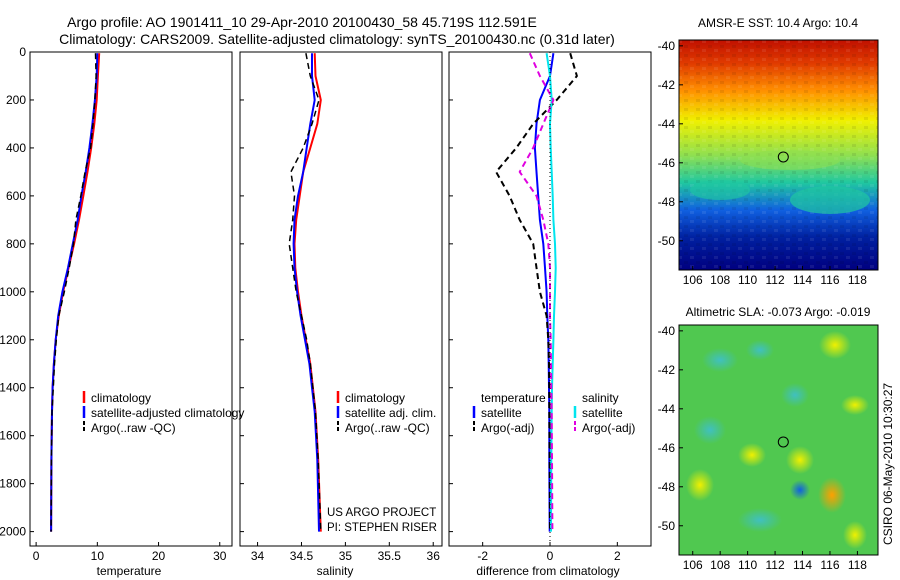 Image resolution: width=900 pixels, height=580 pixels. I want to click on argo-location-marker, so click(783, 157).